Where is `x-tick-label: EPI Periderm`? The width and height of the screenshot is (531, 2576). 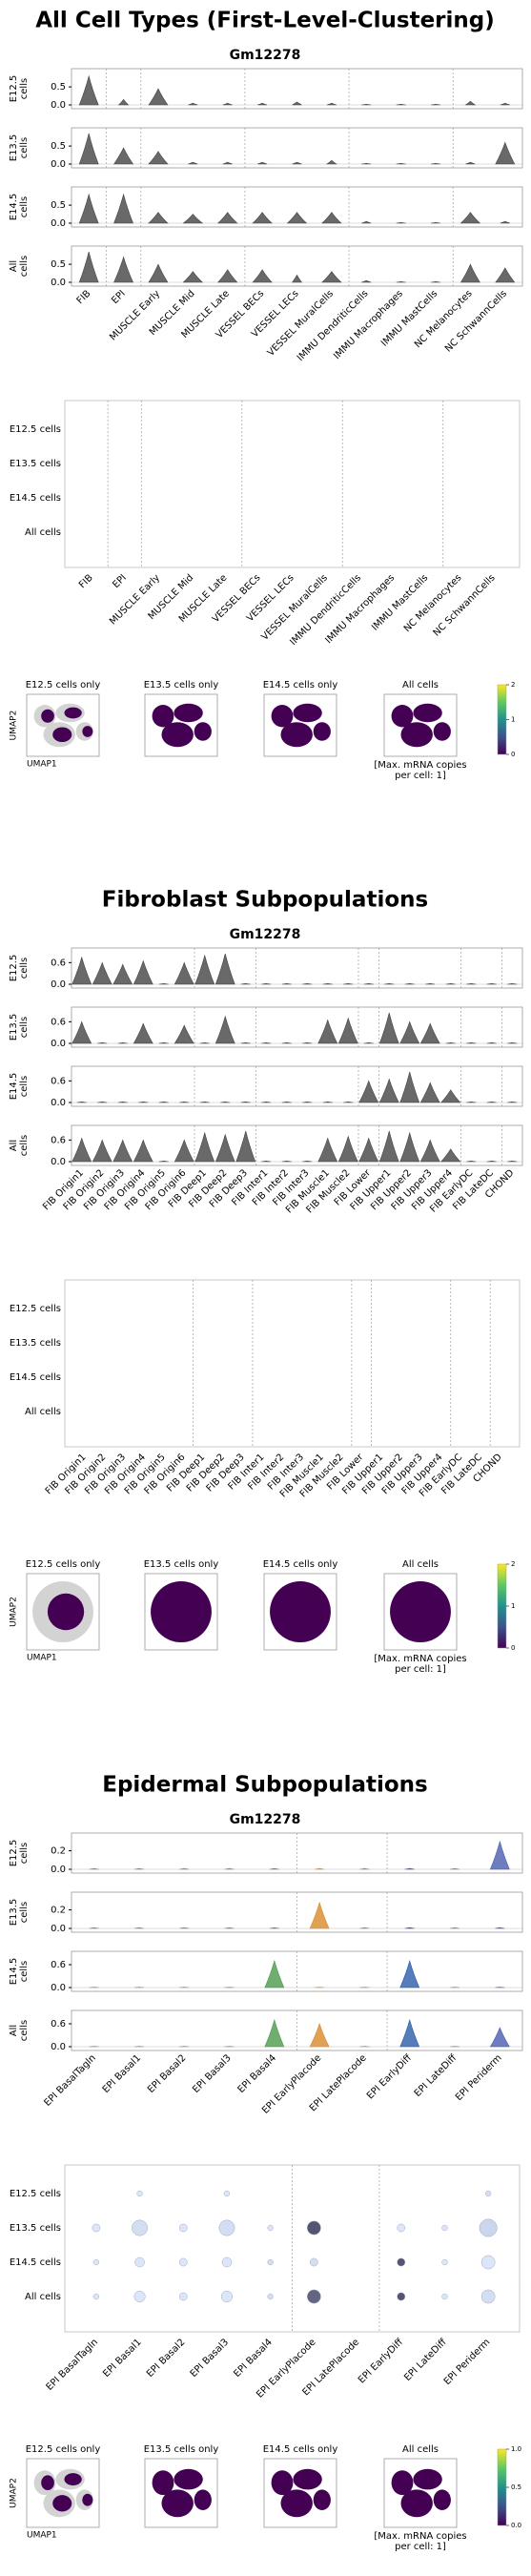
x-tick-label: EPI Periderm is located at coordinates (479, 2077).